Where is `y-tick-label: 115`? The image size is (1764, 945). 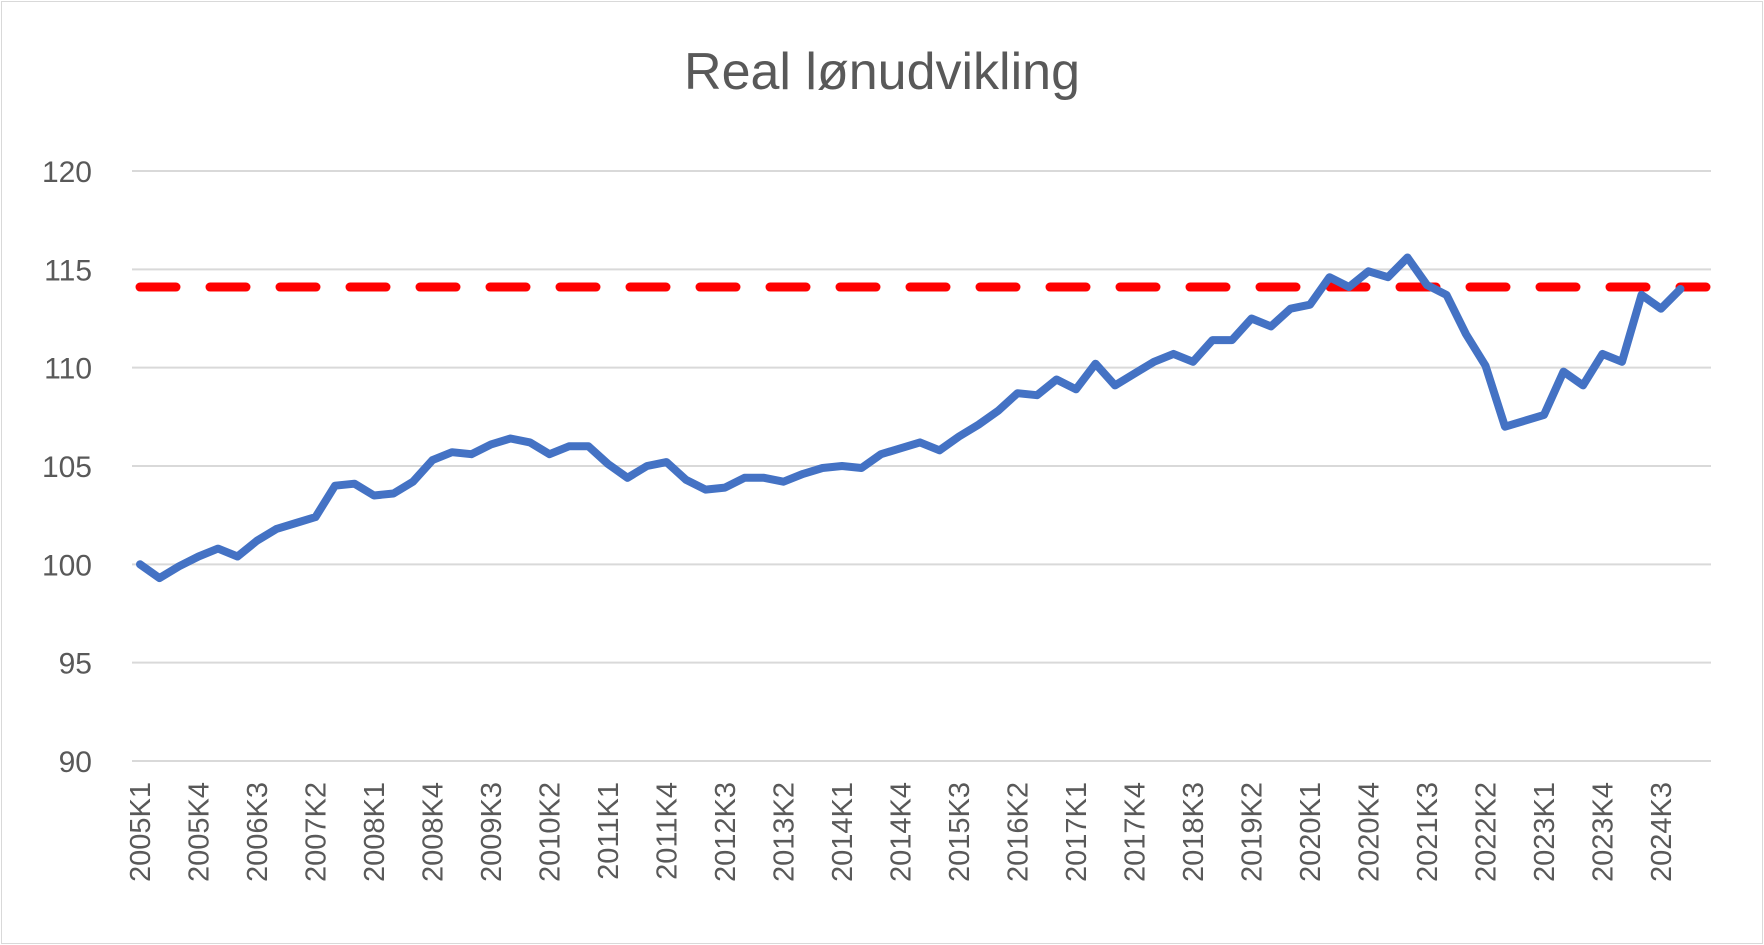 y-tick-label: 115 is located at coordinates (68, 270).